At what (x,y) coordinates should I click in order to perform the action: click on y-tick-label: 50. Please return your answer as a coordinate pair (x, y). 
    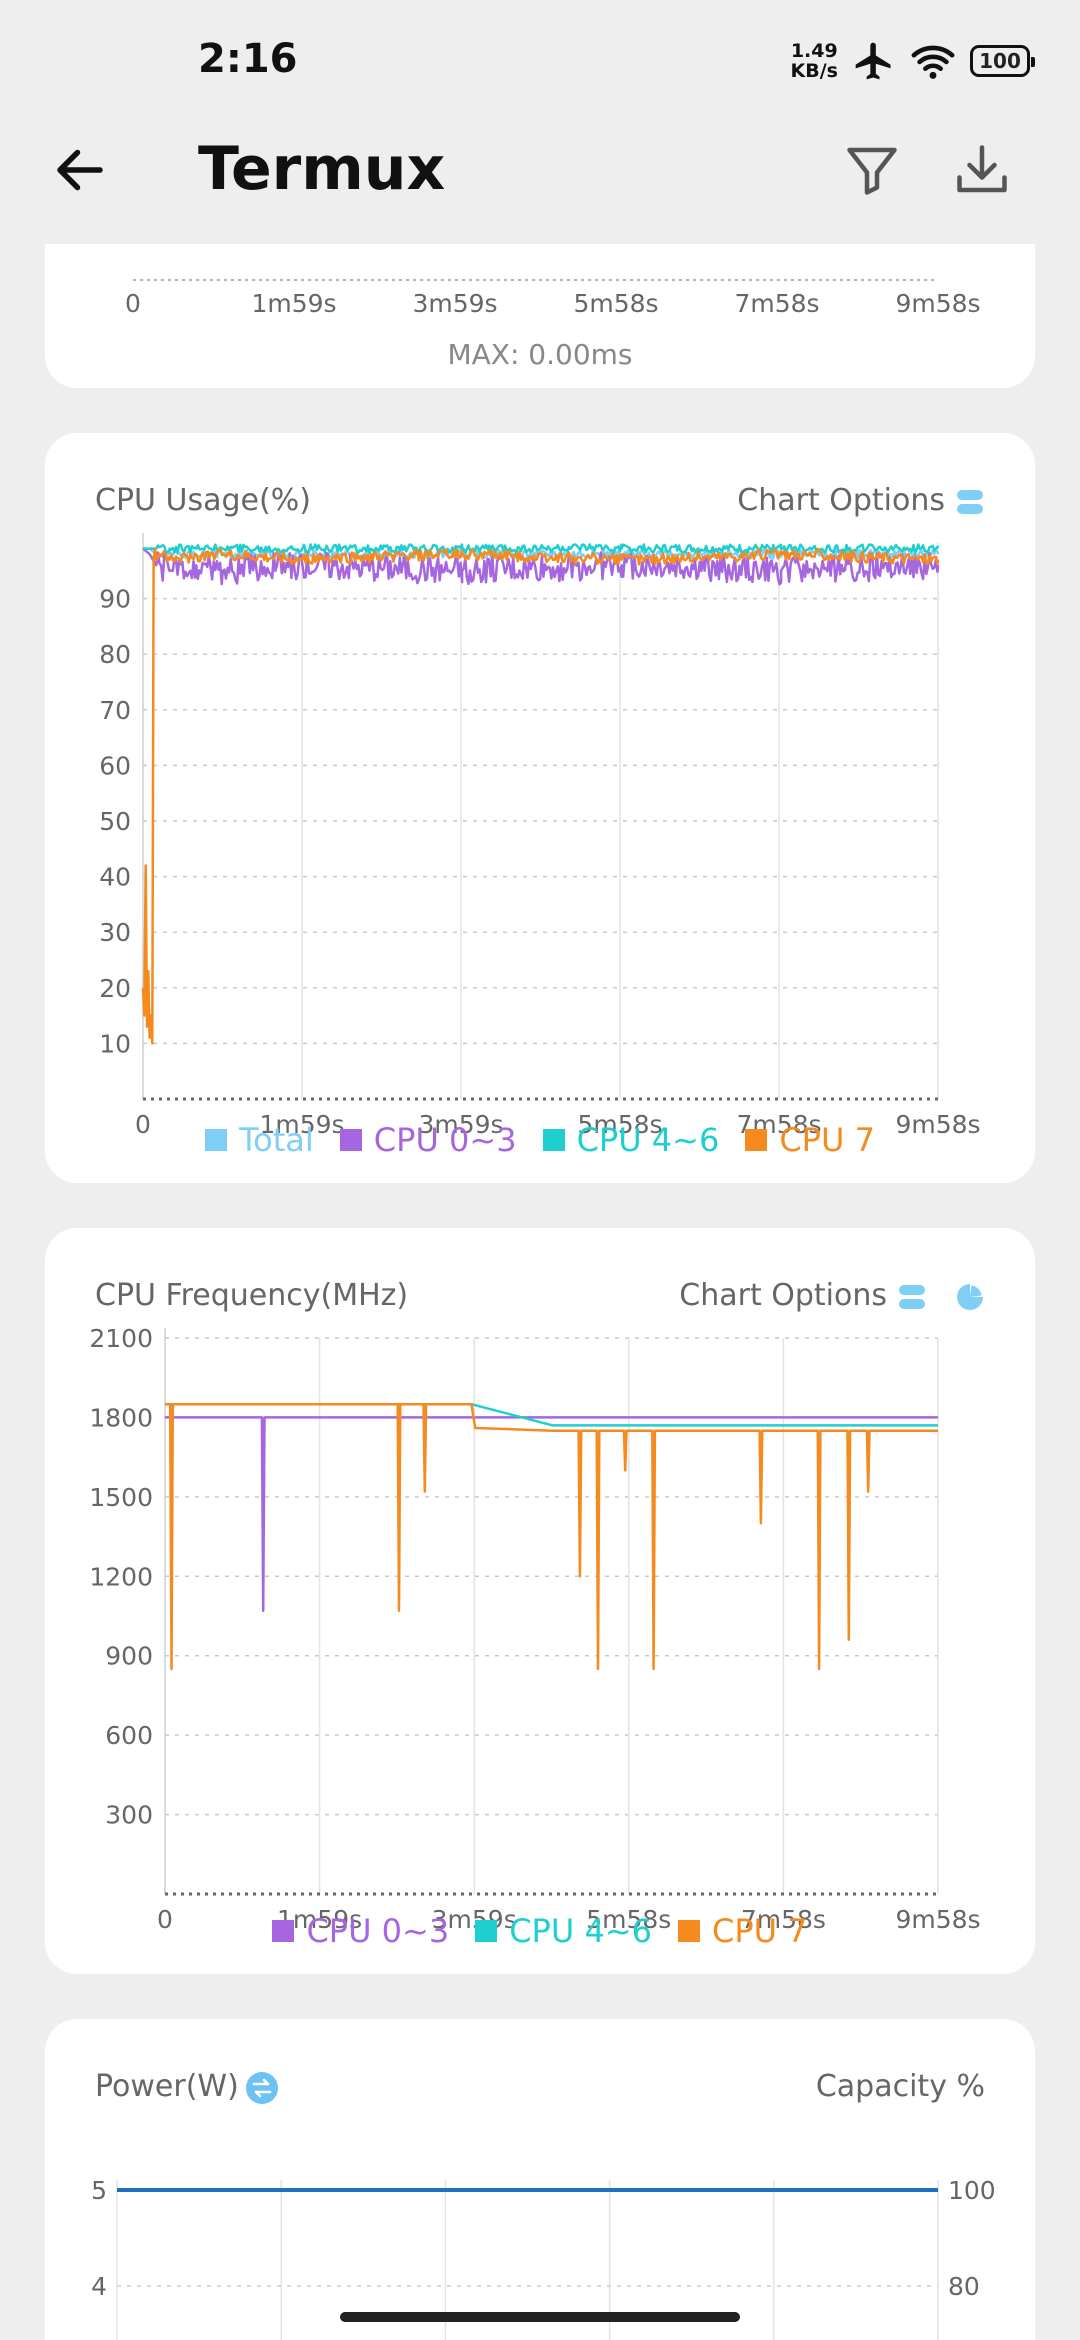
    Looking at the image, I should click on (115, 821).